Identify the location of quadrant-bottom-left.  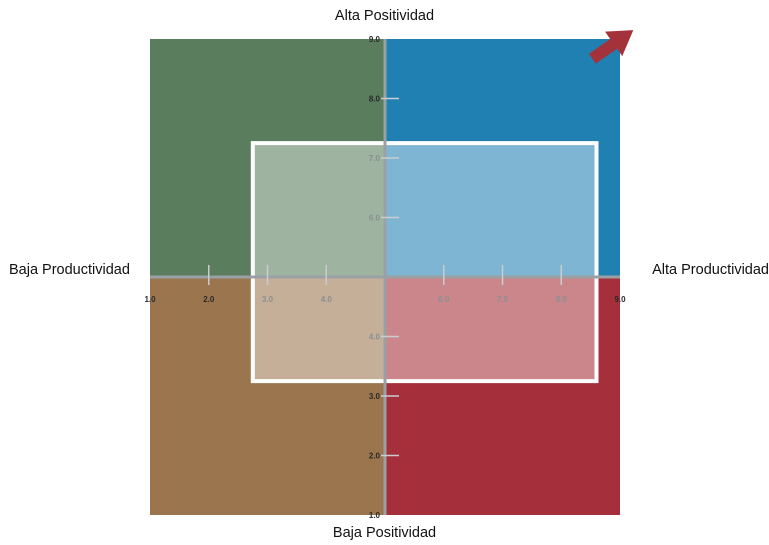
(267, 396).